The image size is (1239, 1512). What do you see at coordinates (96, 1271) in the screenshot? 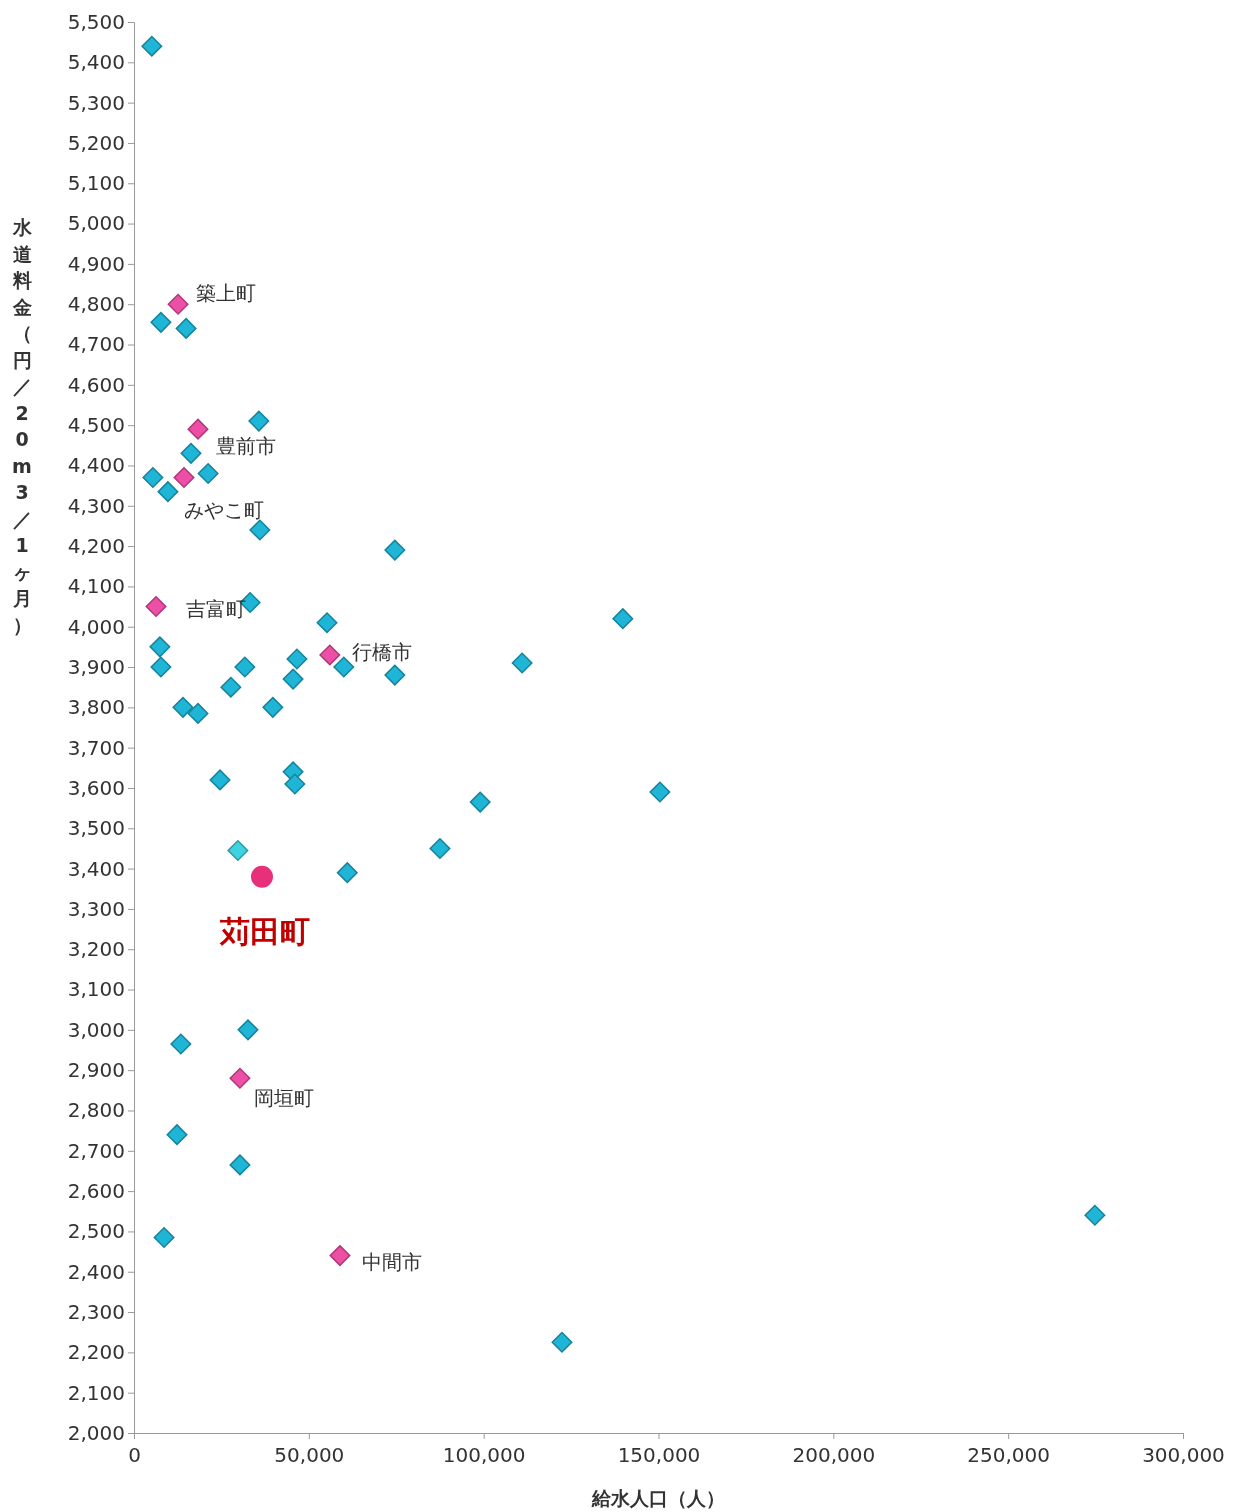
I see `y-tick-label: 2,400` at bounding box center [96, 1271].